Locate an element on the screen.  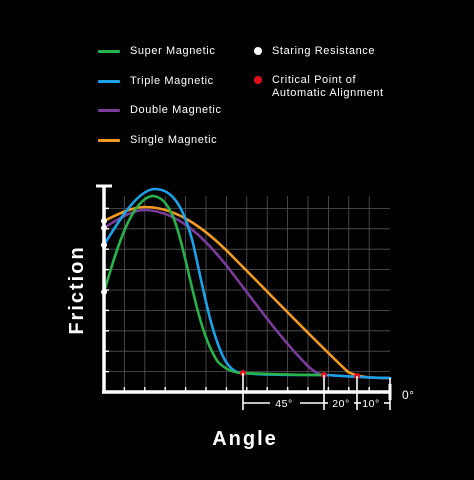
legend-item-starting-resistance: Staring Resistance is located at coordinates (314, 51).